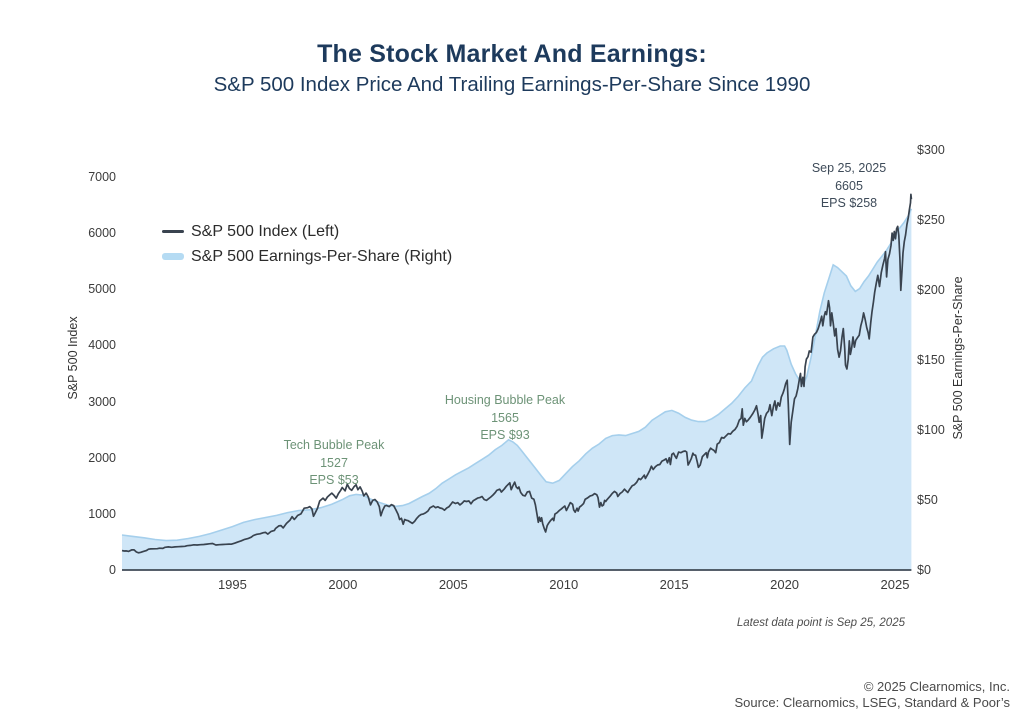  What do you see at coordinates (564, 584) in the screenshot?
I see `x-tick-label: 2010` at bounding box center [564, 584].